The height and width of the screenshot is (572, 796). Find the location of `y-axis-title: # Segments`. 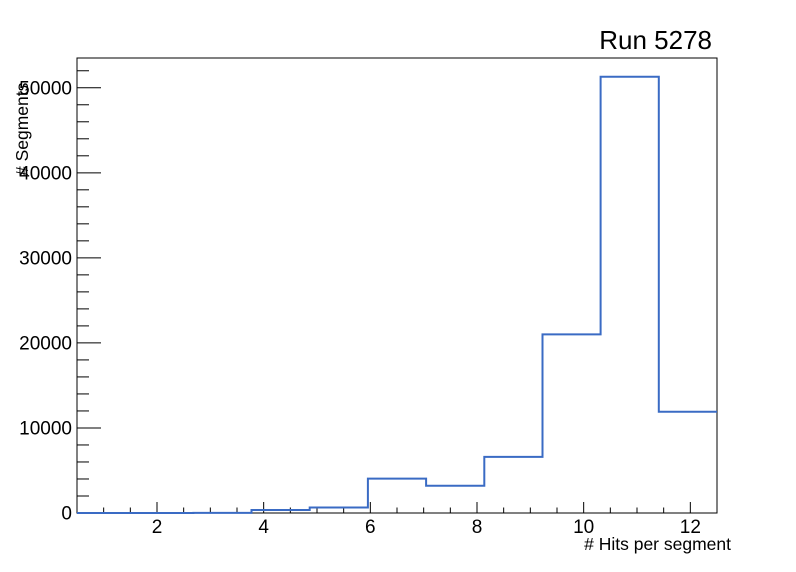

y-axis-title: # Segments is located at coordinates (22, 129).